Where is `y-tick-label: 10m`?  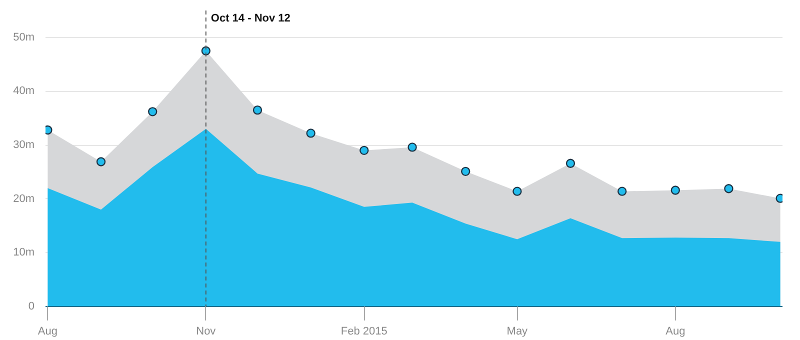 y-tick-label: 10m is located at coordinates (24, 252).